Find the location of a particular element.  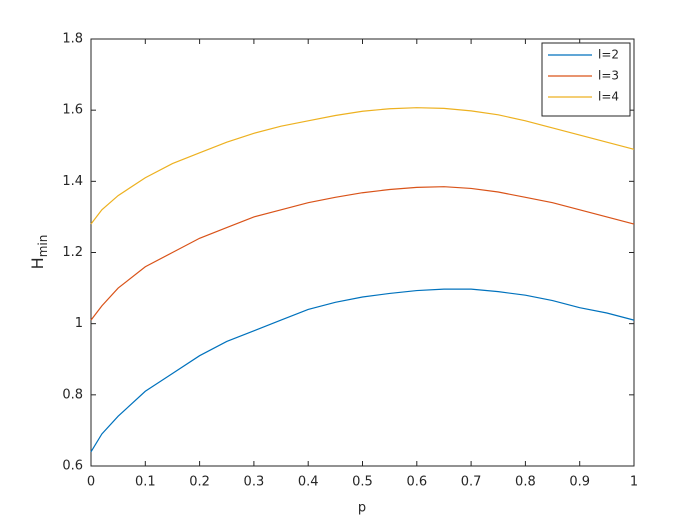

x-tick-label: 0.2 is located at coordinates (199, 482).